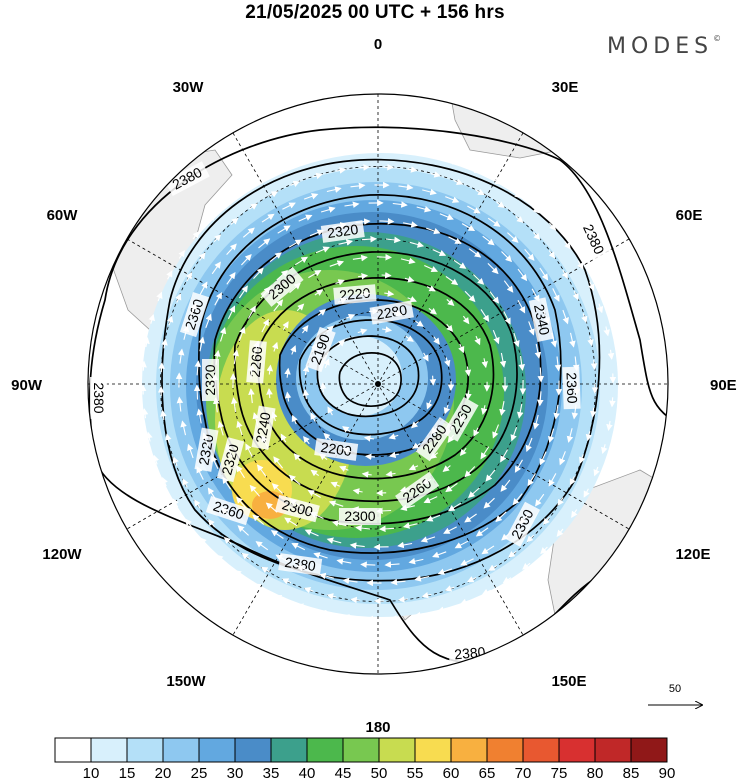 This screenshot has height=782, width=750. Describe the element at coordinates (392, 311) in the screenshot. I see `contour-label: 2280` at that location.